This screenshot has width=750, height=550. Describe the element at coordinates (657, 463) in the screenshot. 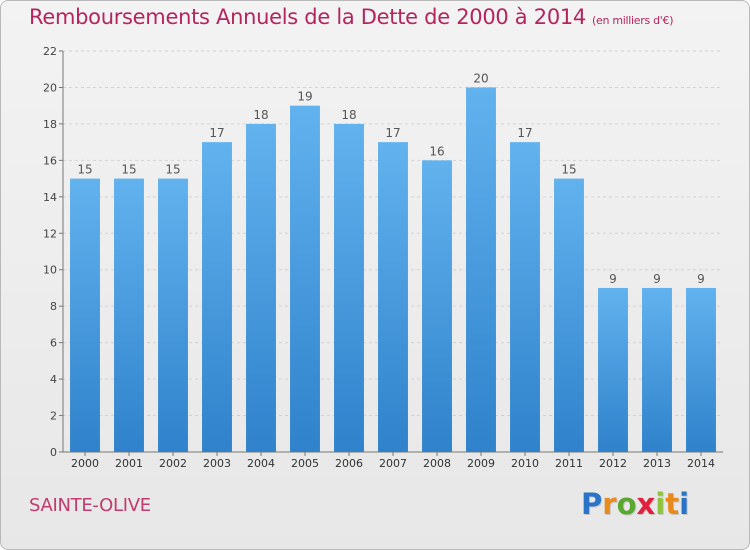

I see `x-tick-label: 2013` at that location.